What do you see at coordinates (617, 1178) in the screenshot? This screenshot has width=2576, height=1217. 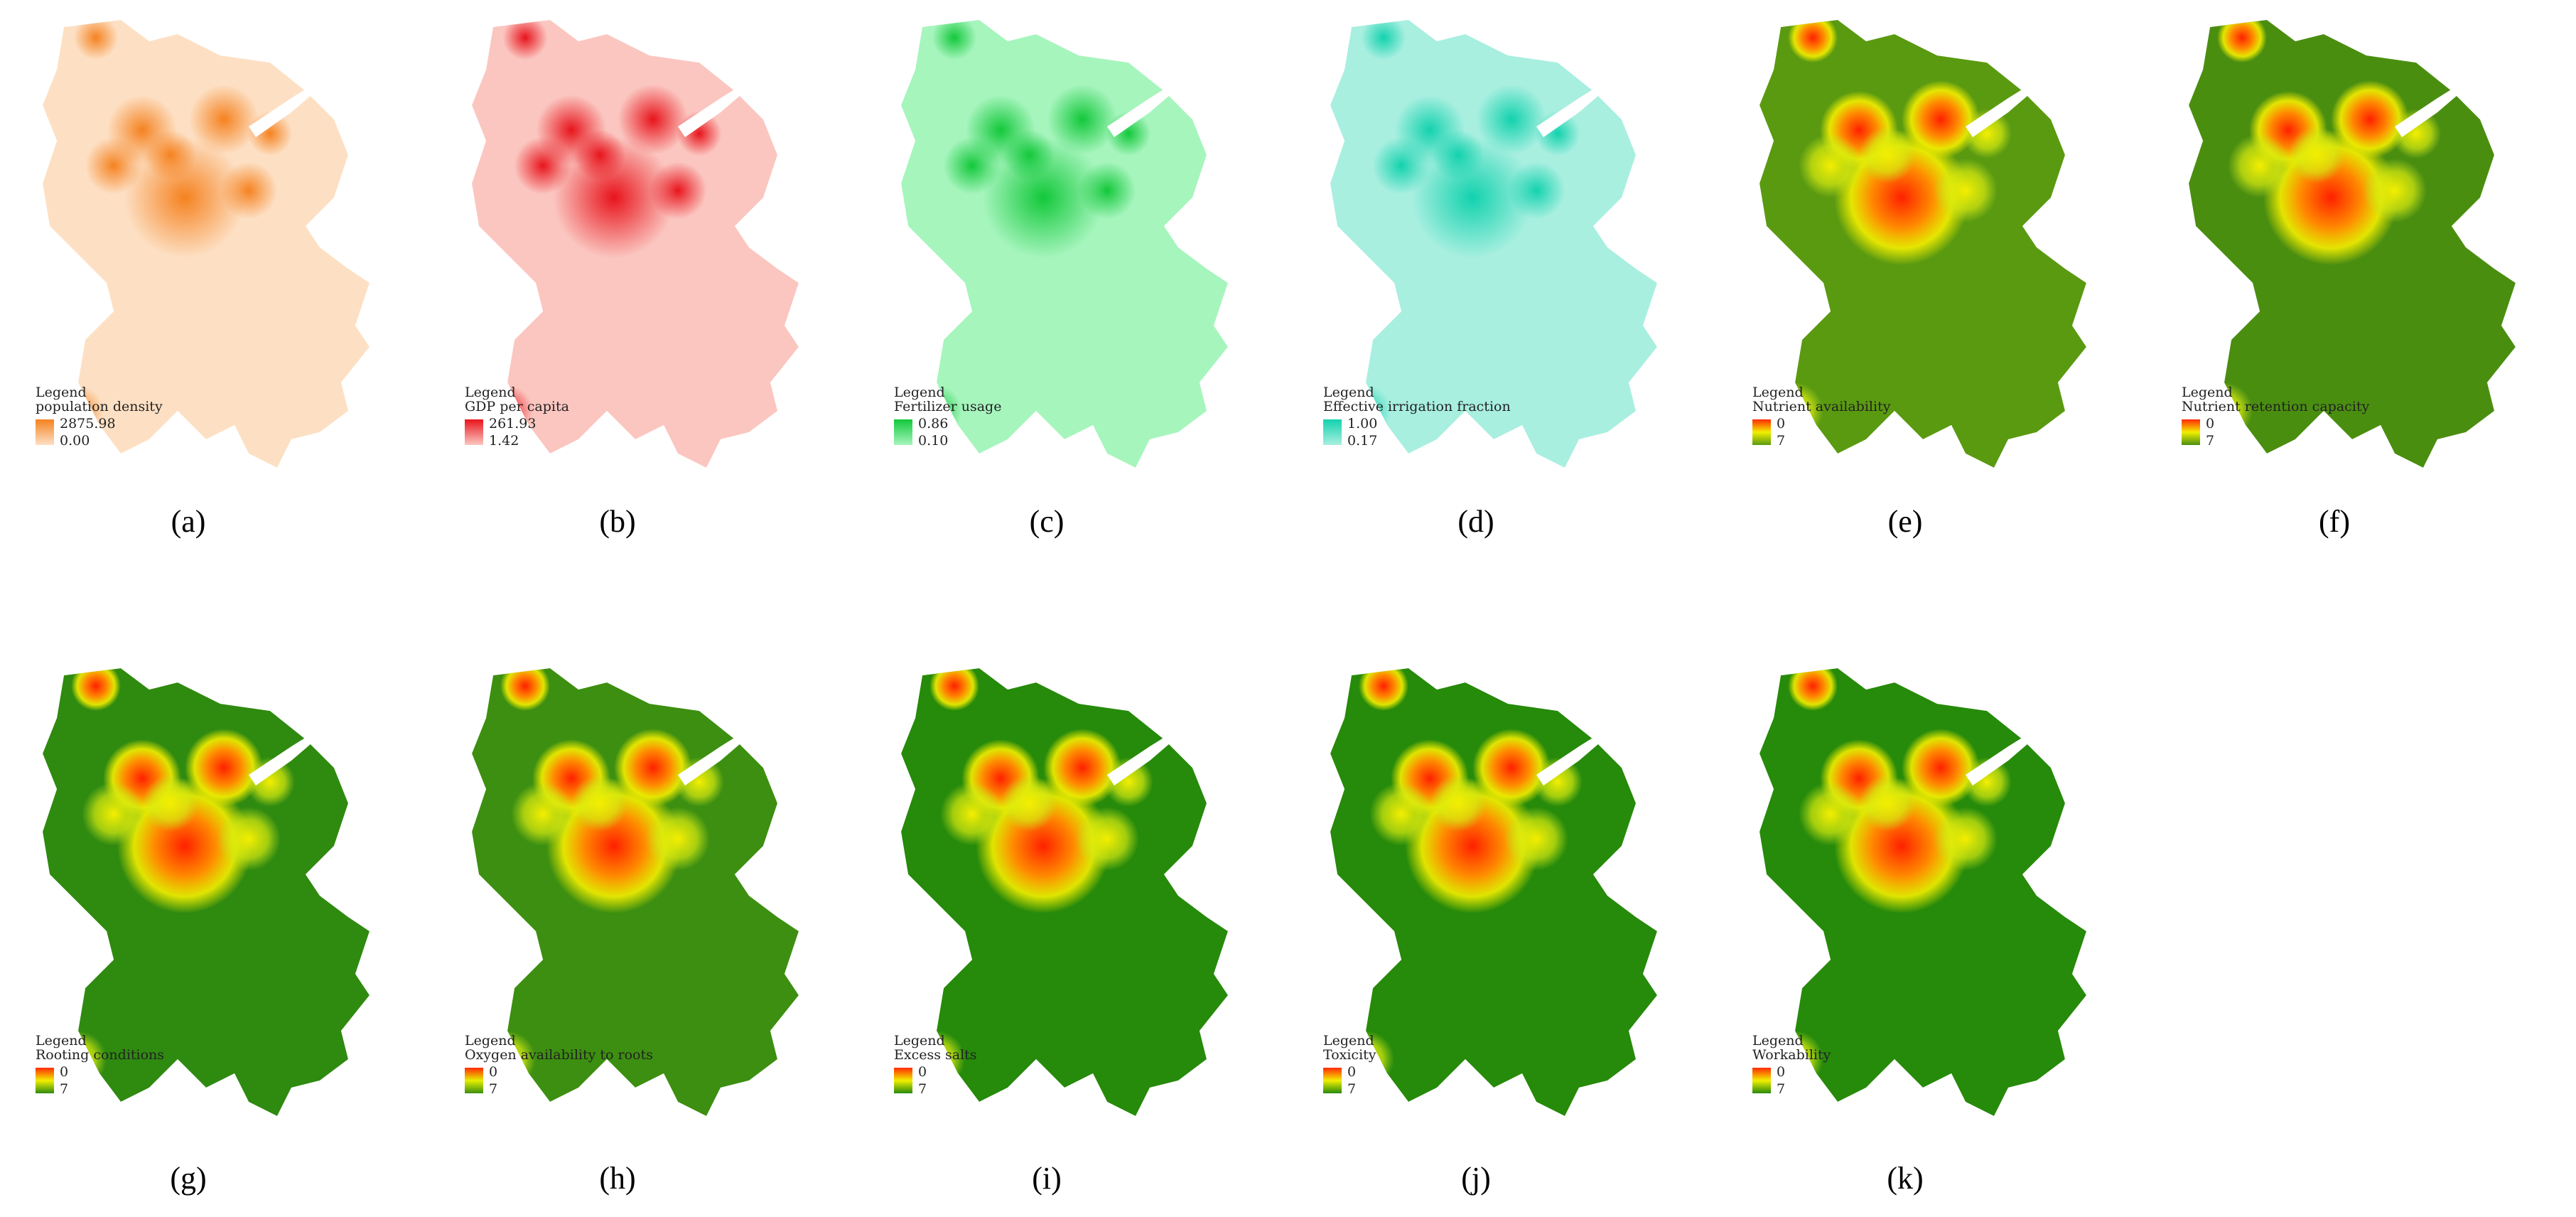 I see `panel-label: (h)` at bounding box center [617, 1178].